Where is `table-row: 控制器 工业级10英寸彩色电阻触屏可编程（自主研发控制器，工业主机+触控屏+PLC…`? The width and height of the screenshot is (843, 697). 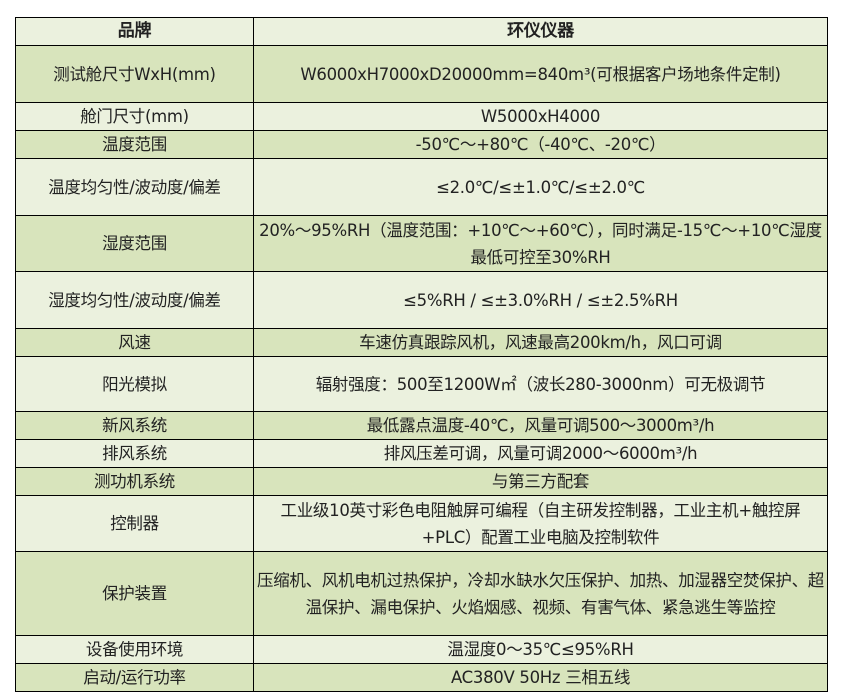
table-row: 控制器 工业级10英寸彩色电阻触屏可编程（自主研发控制器，工业主机+触控屏+PLC… is located at coordinates (421, 523).